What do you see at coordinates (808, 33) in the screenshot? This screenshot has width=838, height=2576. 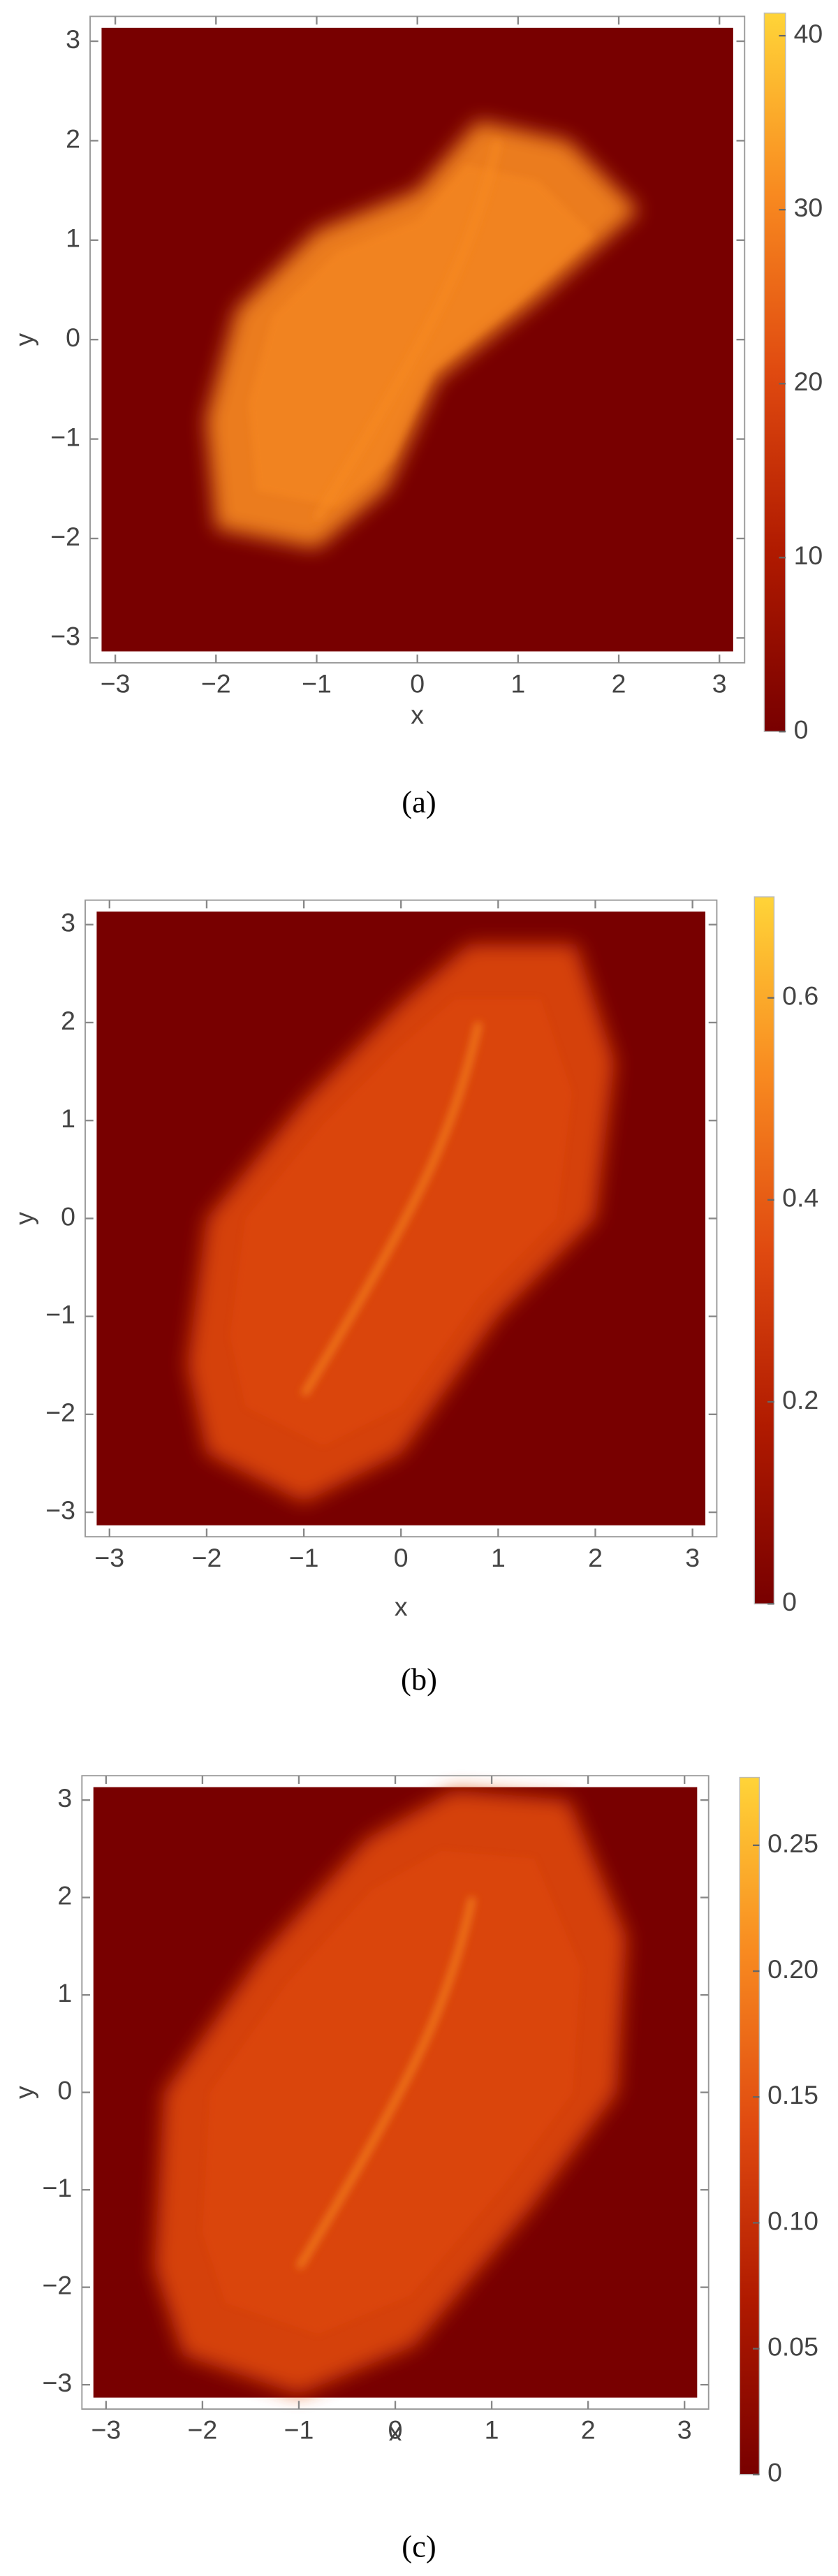 I see `colorbar-tick-label: 40` at bounding box center [808, 33].